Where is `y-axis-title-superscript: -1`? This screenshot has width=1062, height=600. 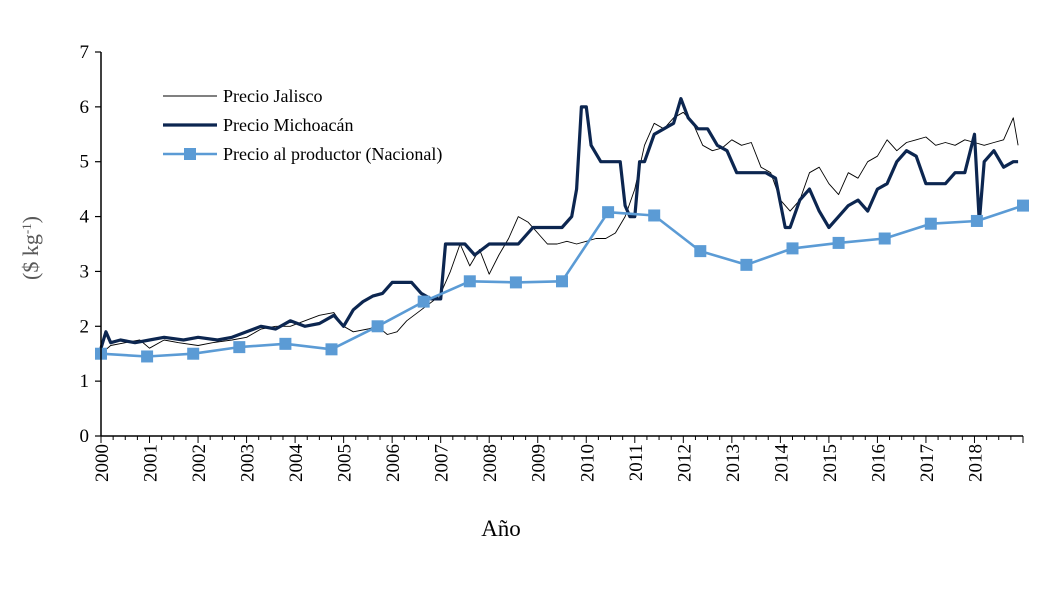 y-axis-title-superscript: -1 is located at coordinates (26, 228).